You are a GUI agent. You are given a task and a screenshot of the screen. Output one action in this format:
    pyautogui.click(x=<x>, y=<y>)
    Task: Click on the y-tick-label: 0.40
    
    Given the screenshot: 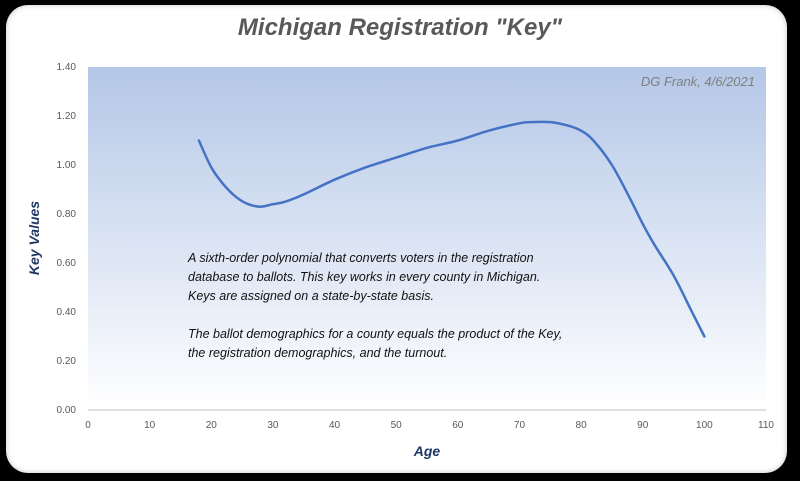 What is the action you would take?
    pyautogui.click(x=67, y=312)
    